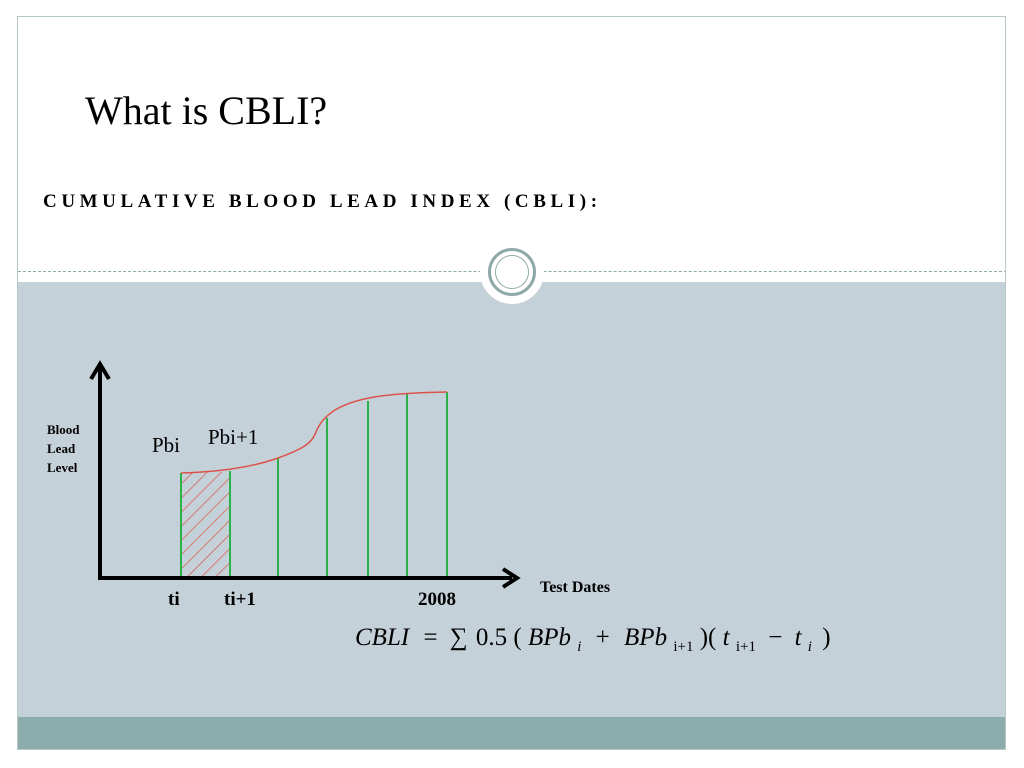 The height and width of the screenshot is (768, 1024). I want to click on x-axis-label: Test Dates, so click(575, 587).